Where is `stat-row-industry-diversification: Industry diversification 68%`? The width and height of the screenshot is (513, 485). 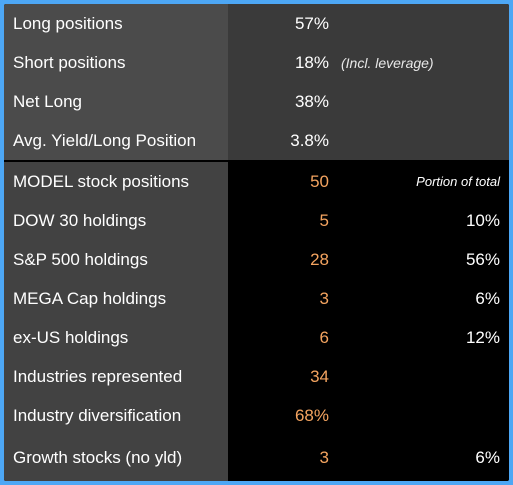 stat-row-industry-diversification: Industry diversification 68% is located at coordinates (256, 415).